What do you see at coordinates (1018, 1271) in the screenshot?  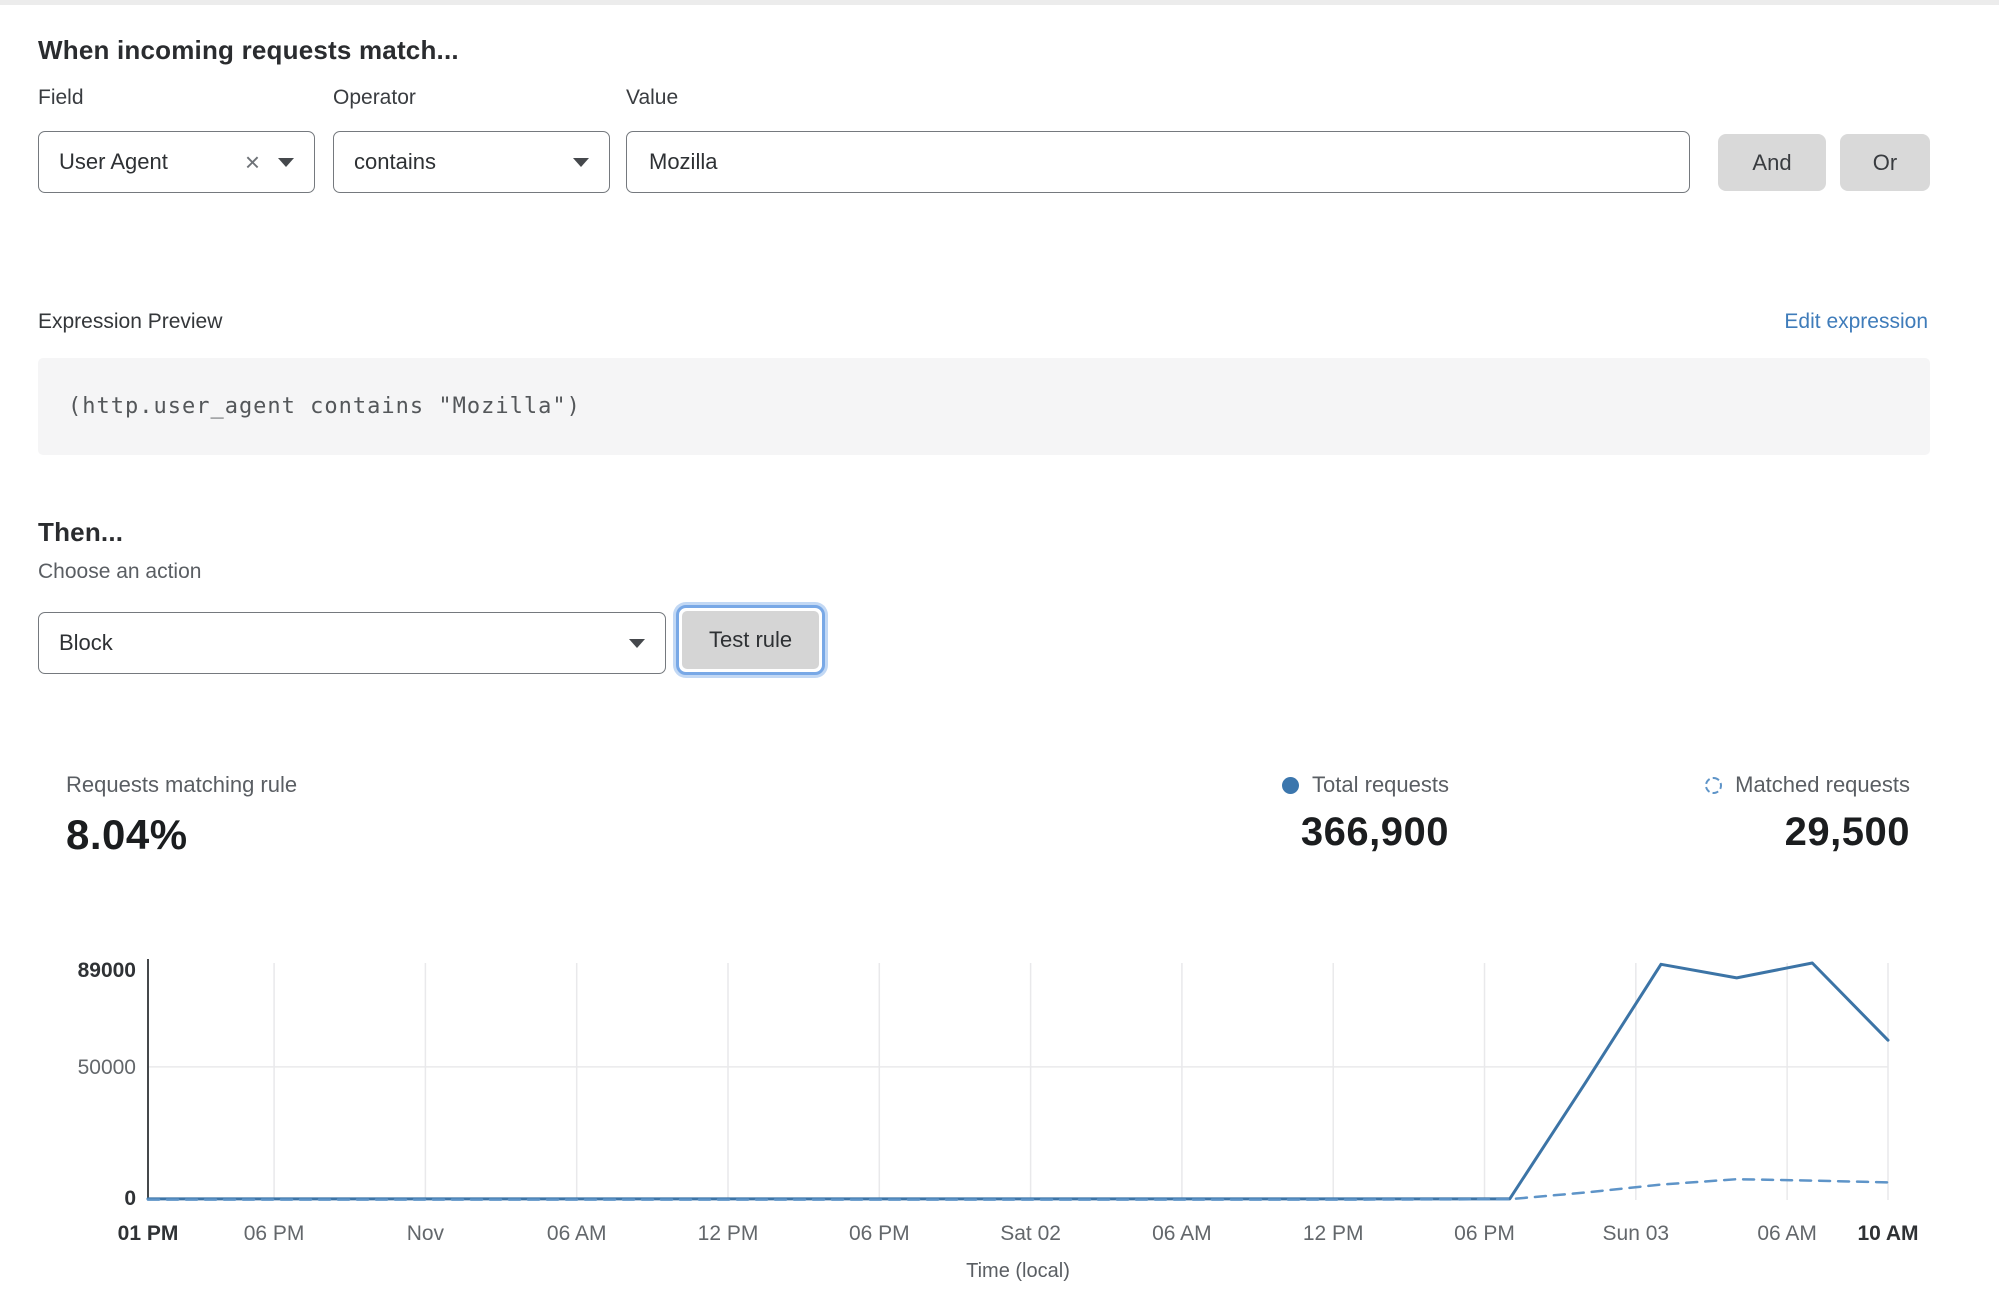 I see `x-axis-title: Time (local)` at bounding box center [1018, 1271].